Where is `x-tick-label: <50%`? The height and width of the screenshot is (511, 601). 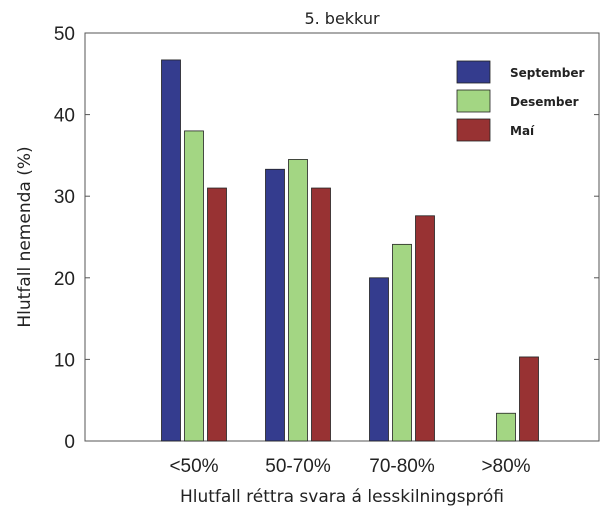
x-tick-label: <50% is located at coordinates (193, 466).